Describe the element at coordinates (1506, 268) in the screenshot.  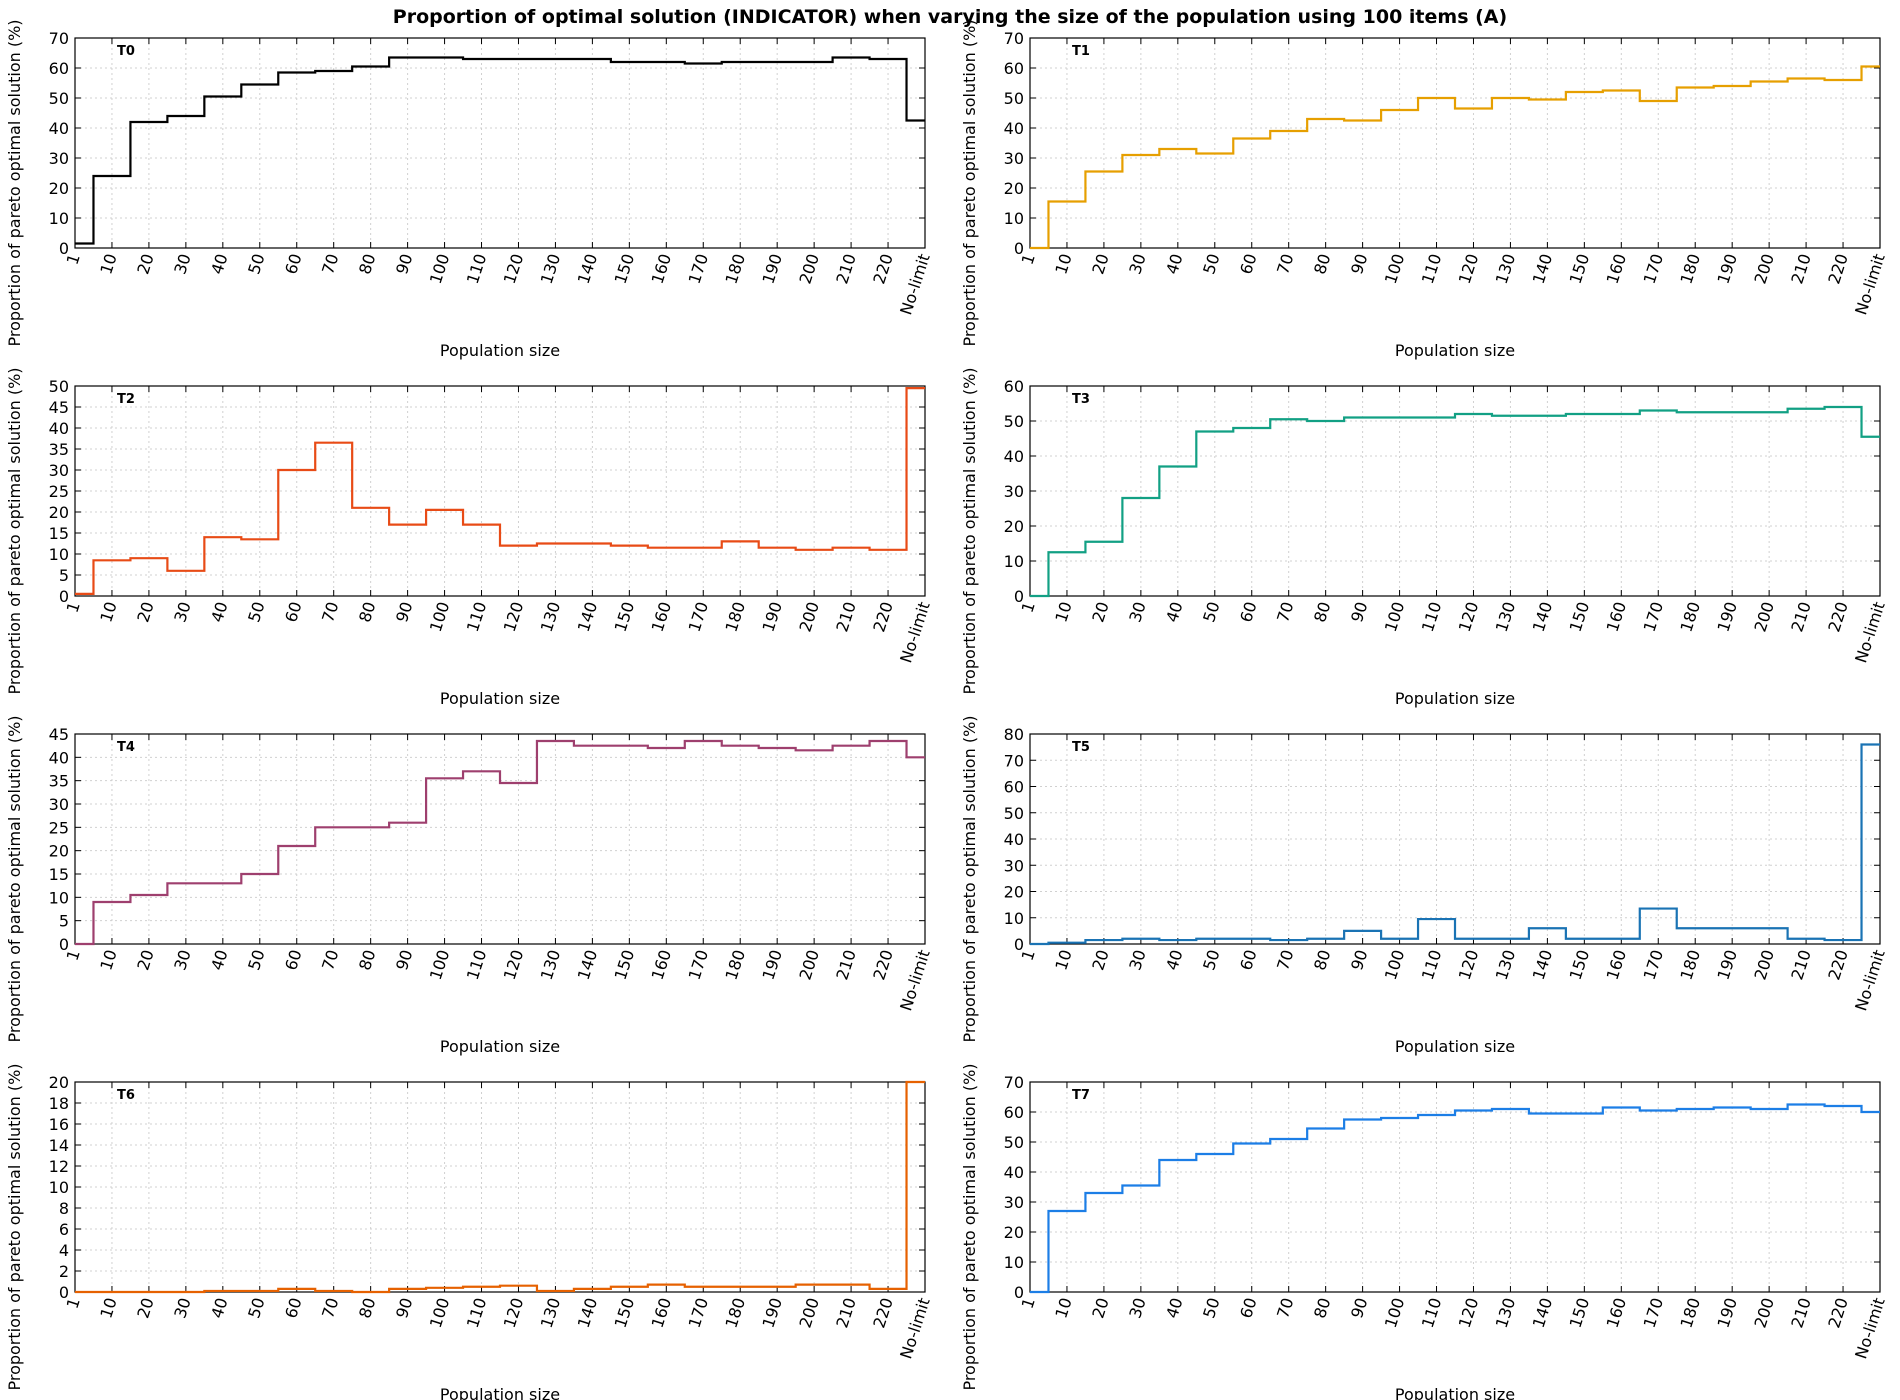
I see `x-tick-label: 130` at that location.